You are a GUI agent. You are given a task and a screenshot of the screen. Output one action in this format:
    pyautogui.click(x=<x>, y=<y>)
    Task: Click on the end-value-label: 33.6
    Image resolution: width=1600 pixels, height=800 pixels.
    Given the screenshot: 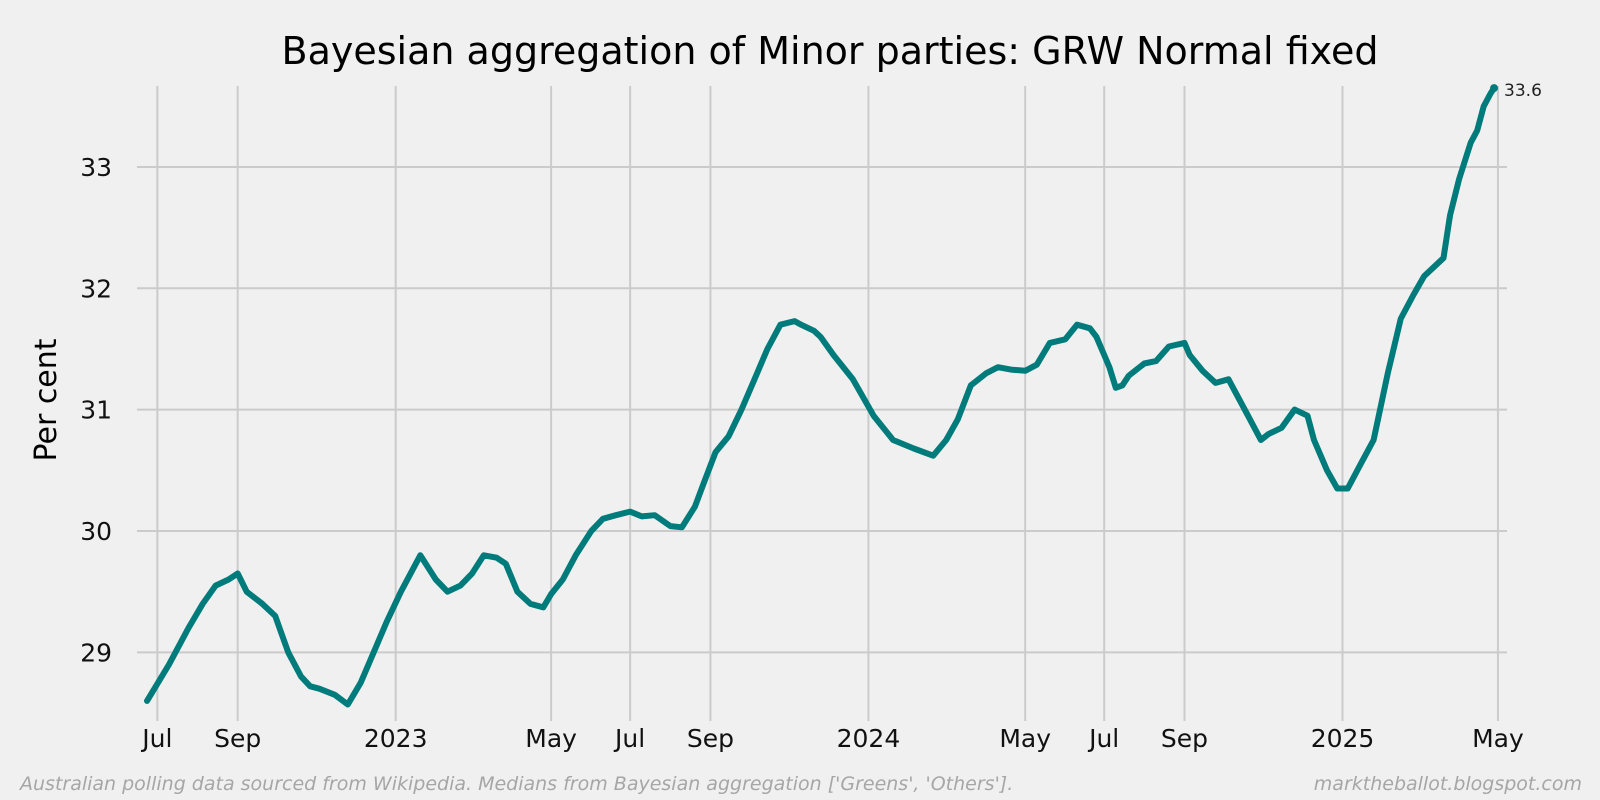 What is the action you would take?
    pyautogui.click(x=1523, y=91)
    